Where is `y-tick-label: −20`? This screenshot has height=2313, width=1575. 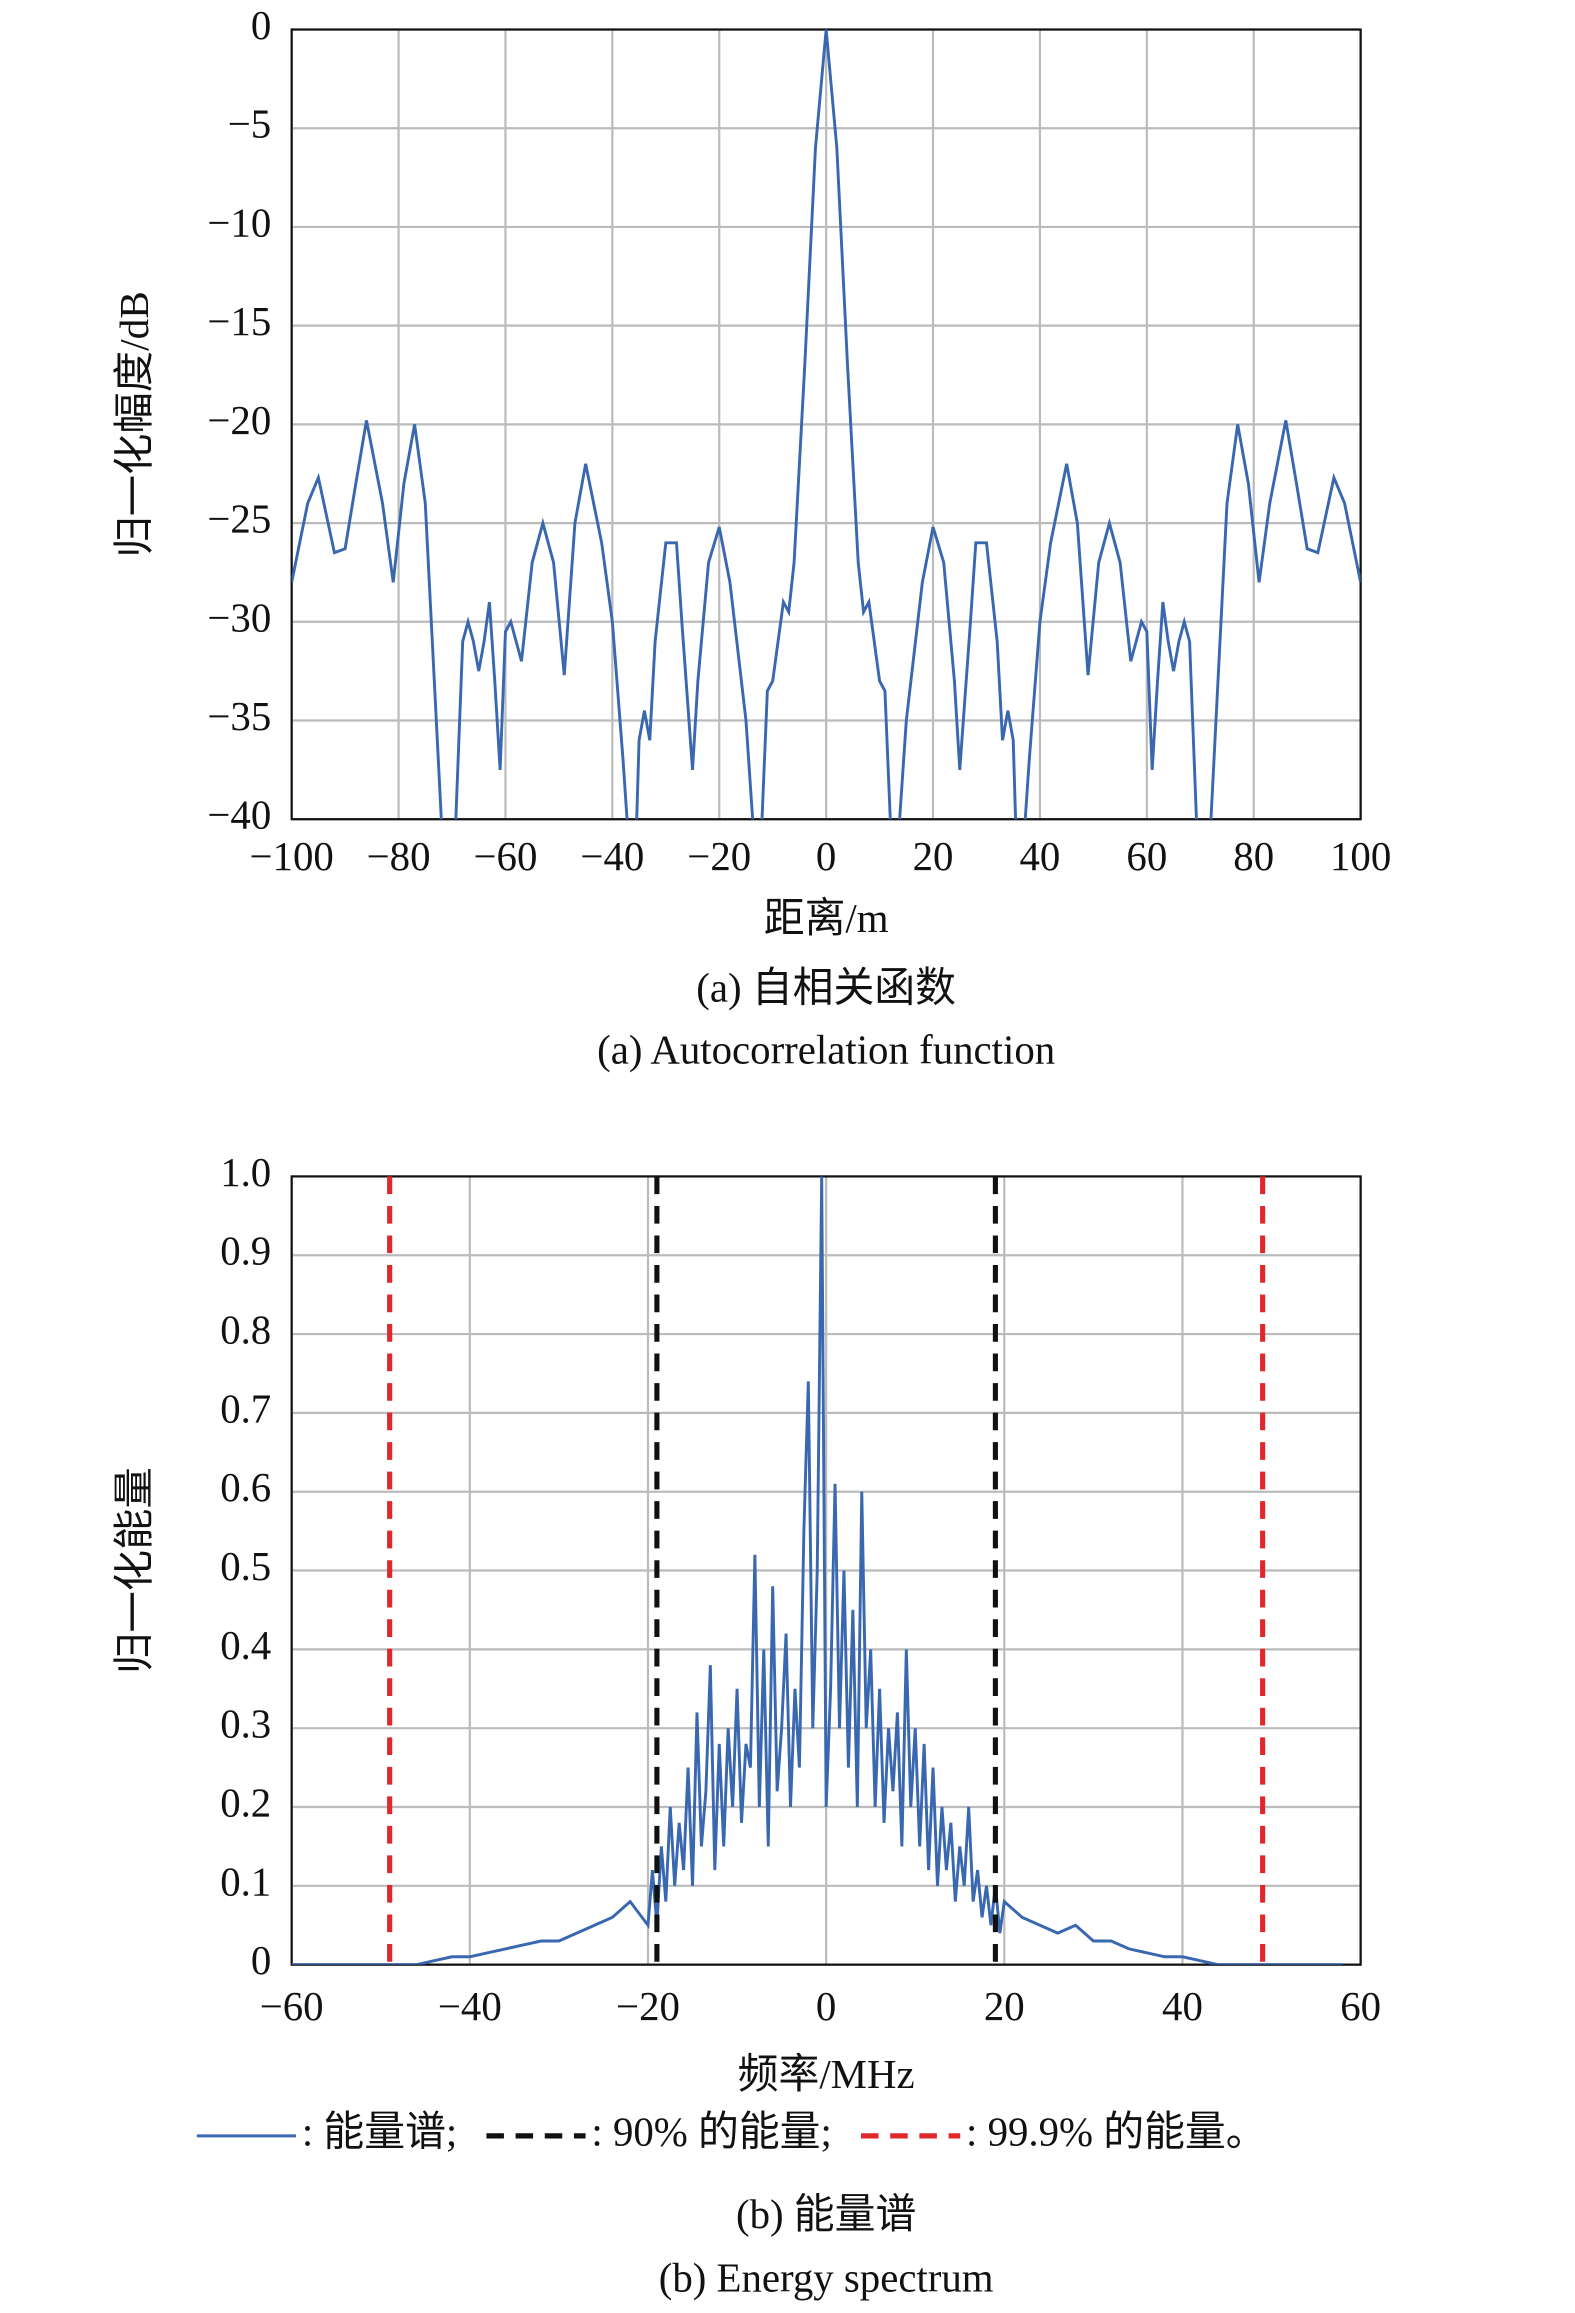
y-tick-label: −20 is located at coordinates (239, 420).